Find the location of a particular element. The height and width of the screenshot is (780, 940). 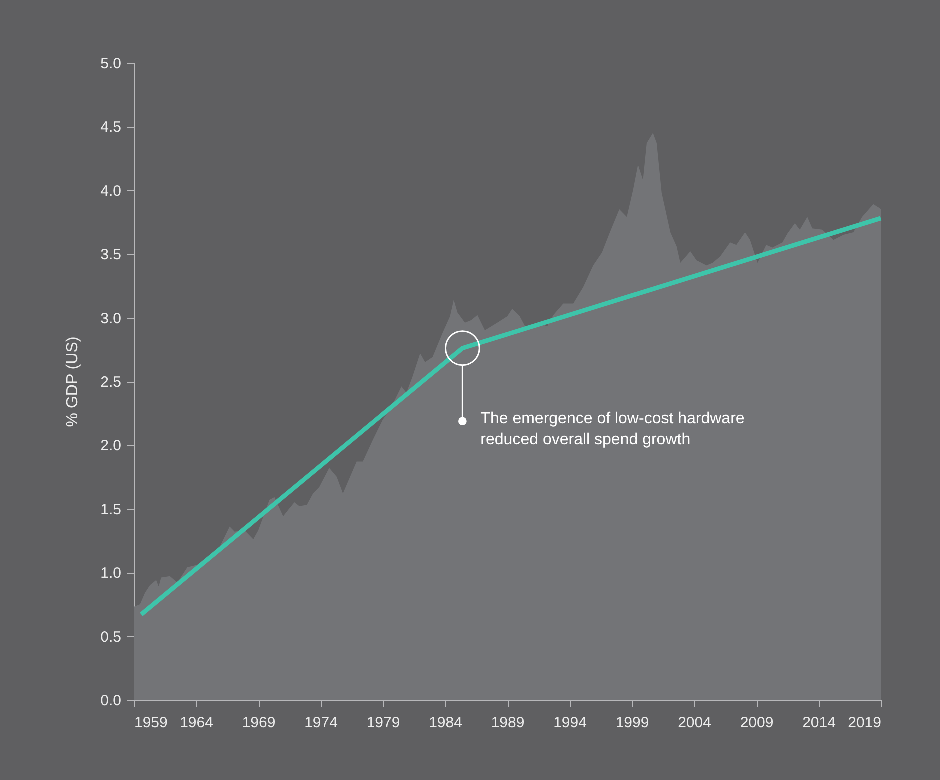

x-tick-label: 1979 is located at coordinates (383, 723).